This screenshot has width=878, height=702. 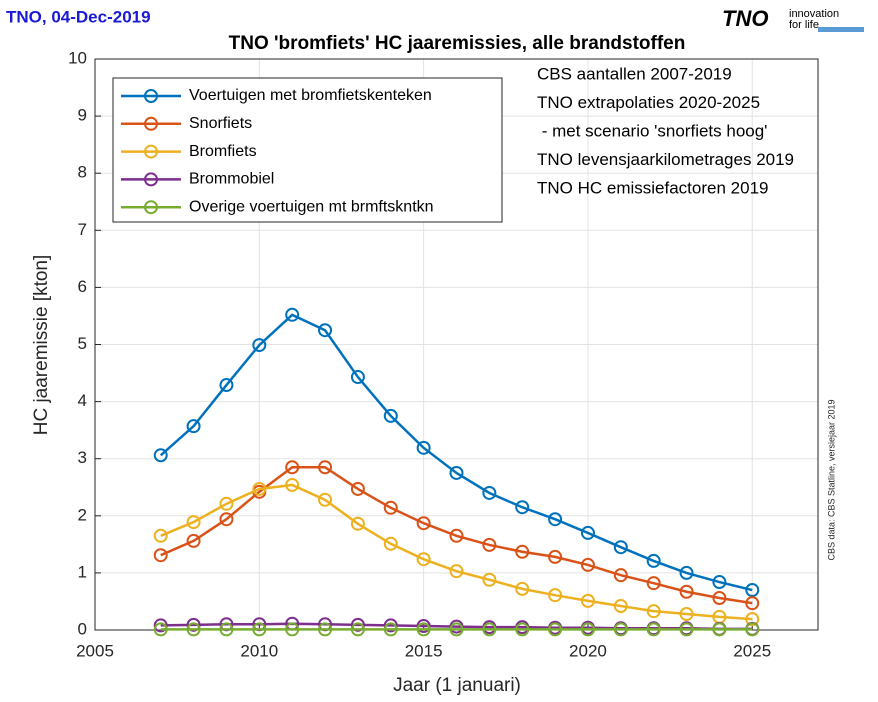 What do you see at coordinates (231, 179) in the screenshot?
I see `legend-label: Brommobiel` at bounding box center [231, 179].